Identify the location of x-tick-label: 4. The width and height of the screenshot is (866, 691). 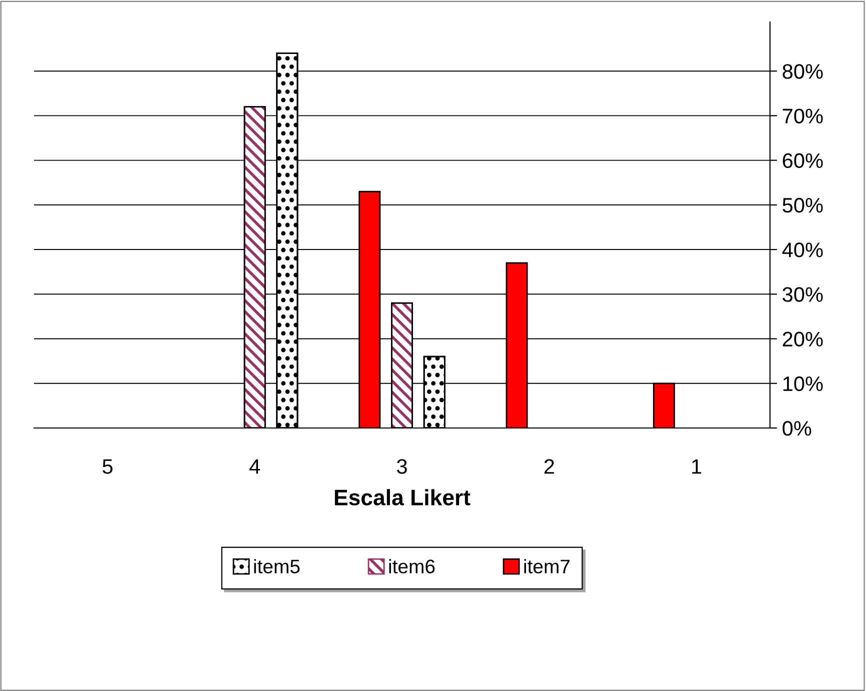
(254, 466).